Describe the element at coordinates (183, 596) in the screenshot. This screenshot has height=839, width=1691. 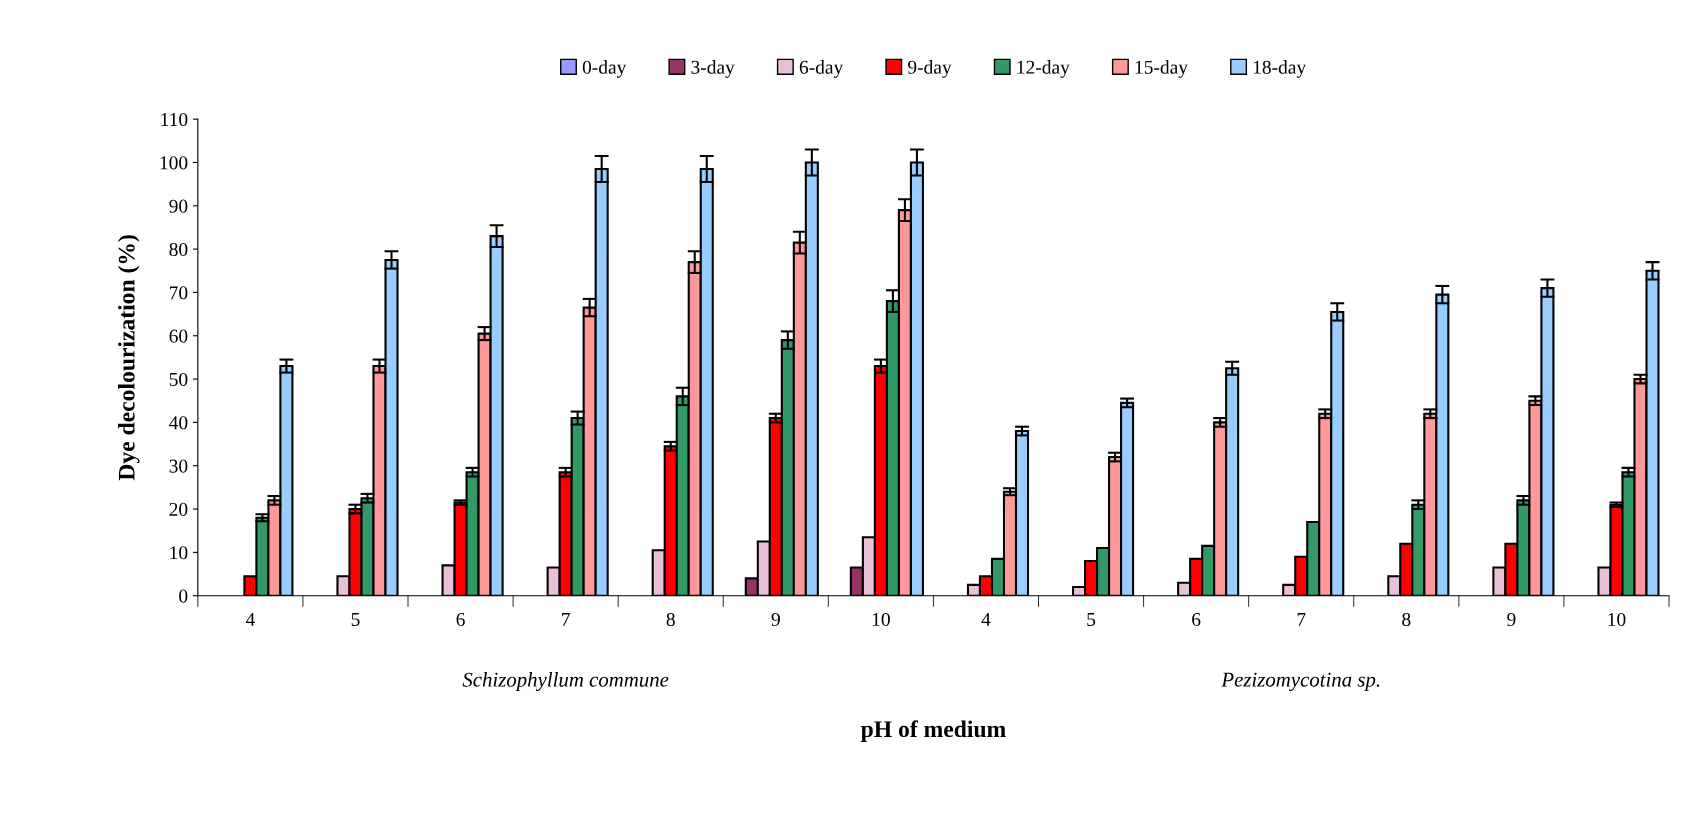
I see `y-tick-label: 0` at that location.